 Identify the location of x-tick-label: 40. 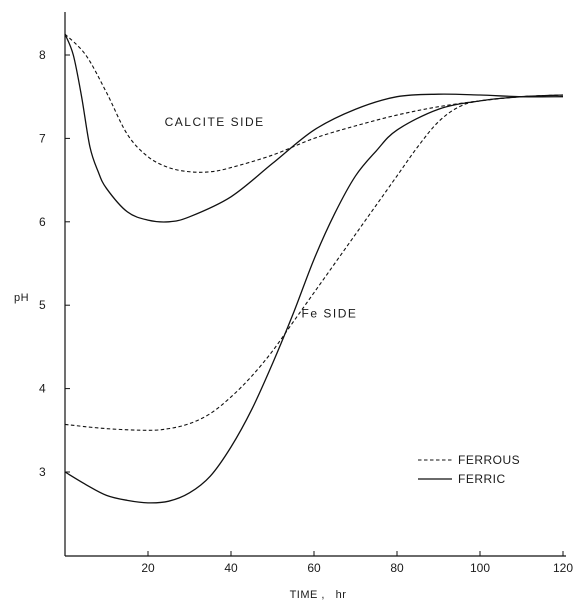
(231, 568).